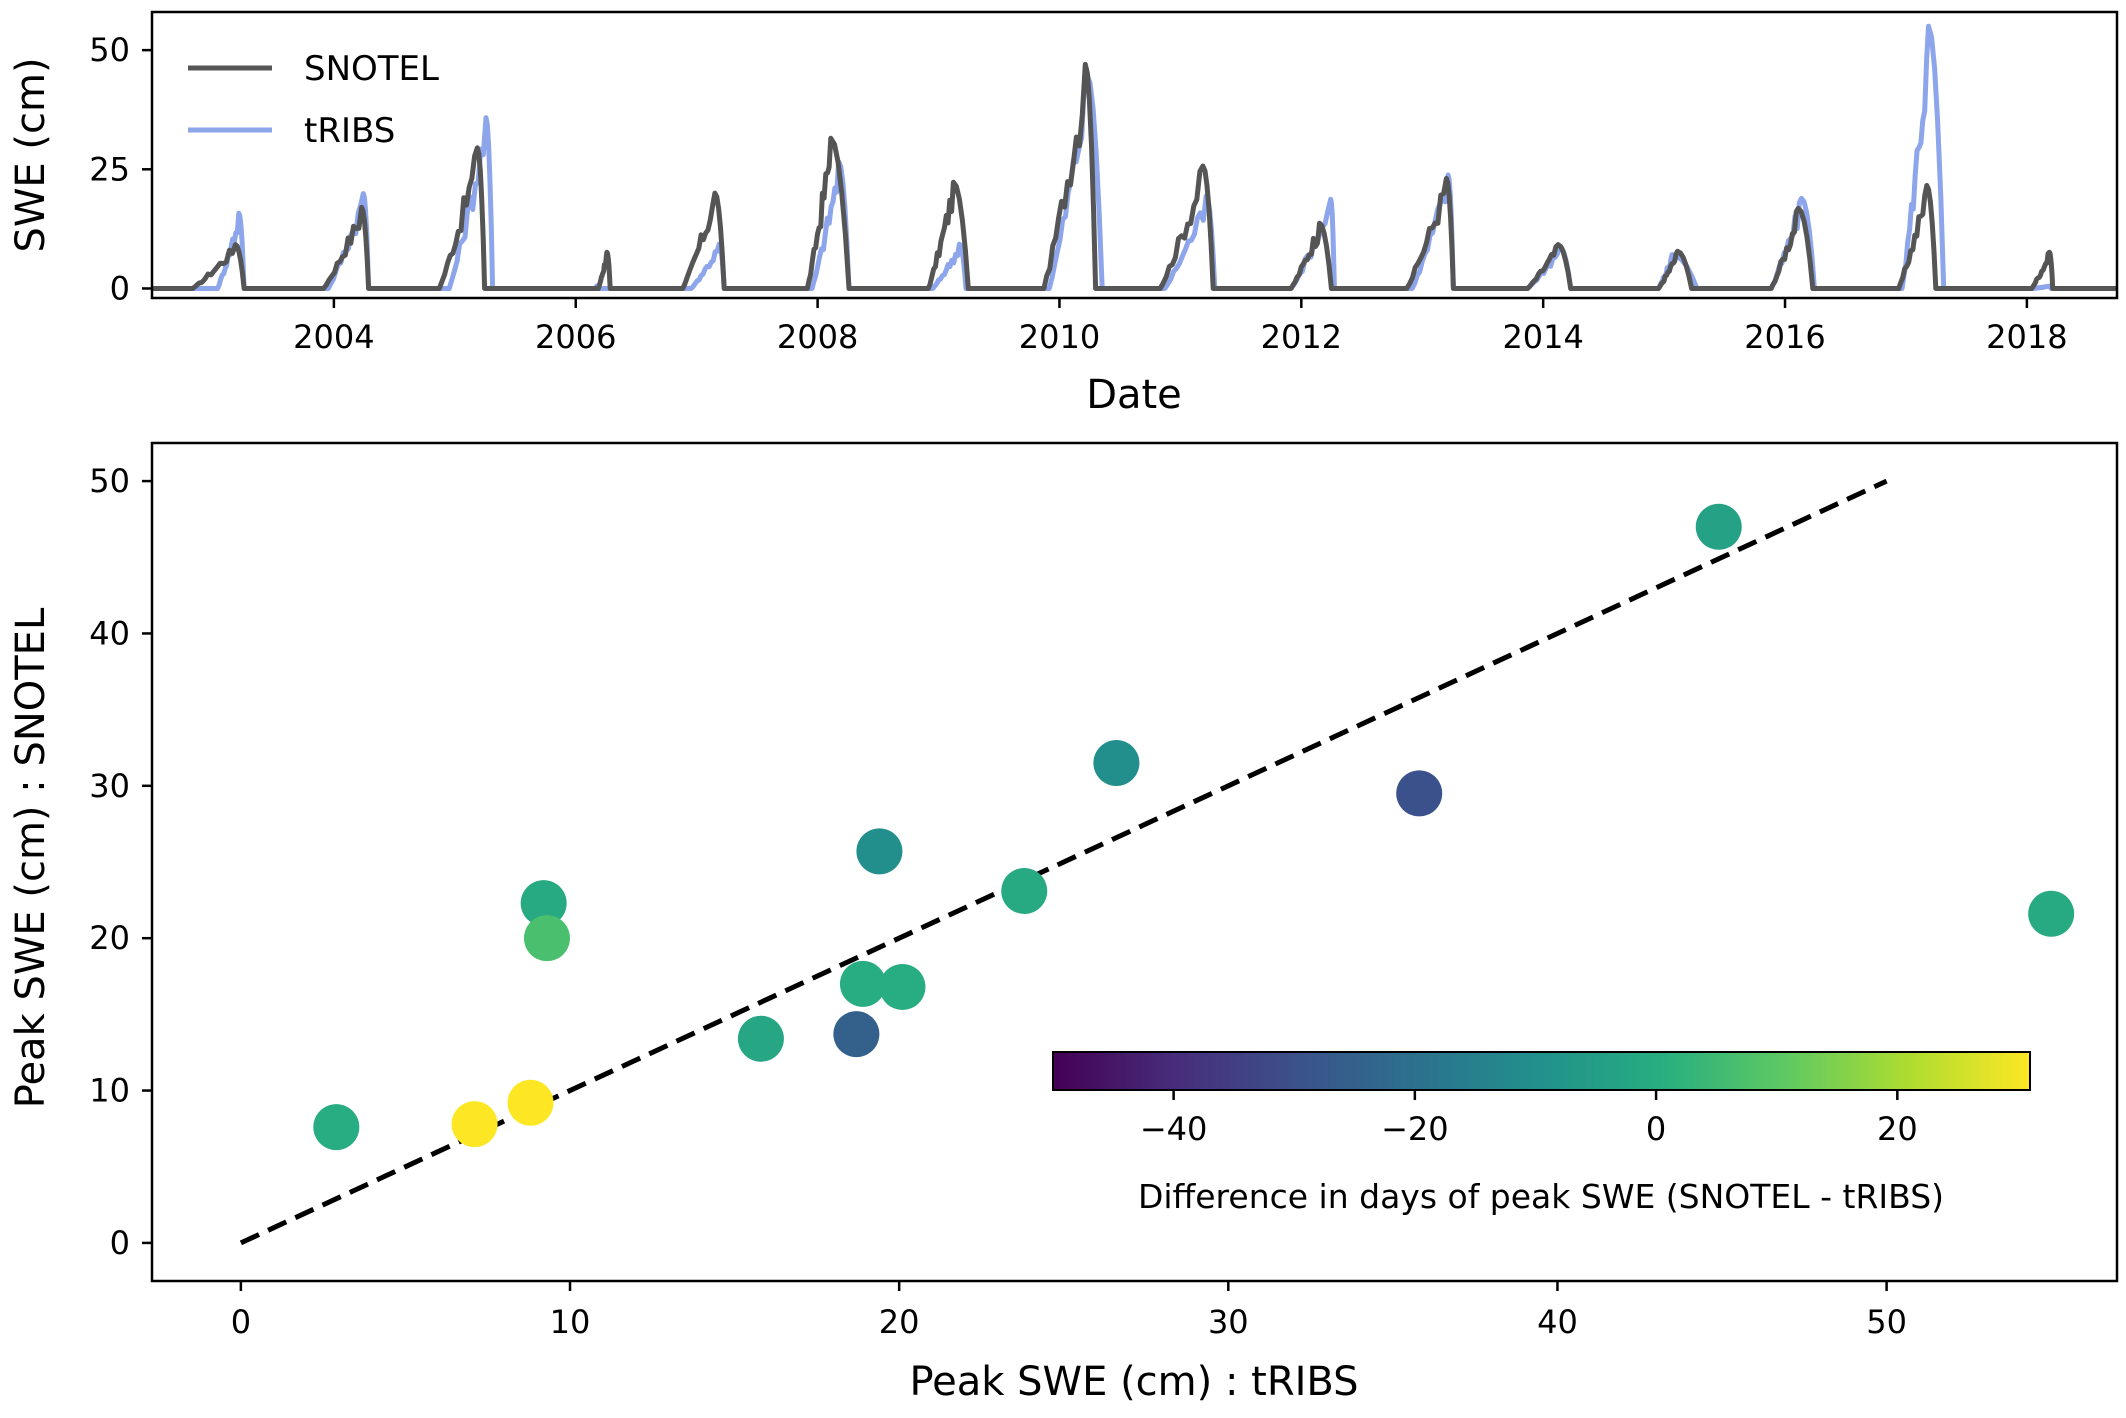  I want to click on x-tick-label: 2018, so click(2026, 337).